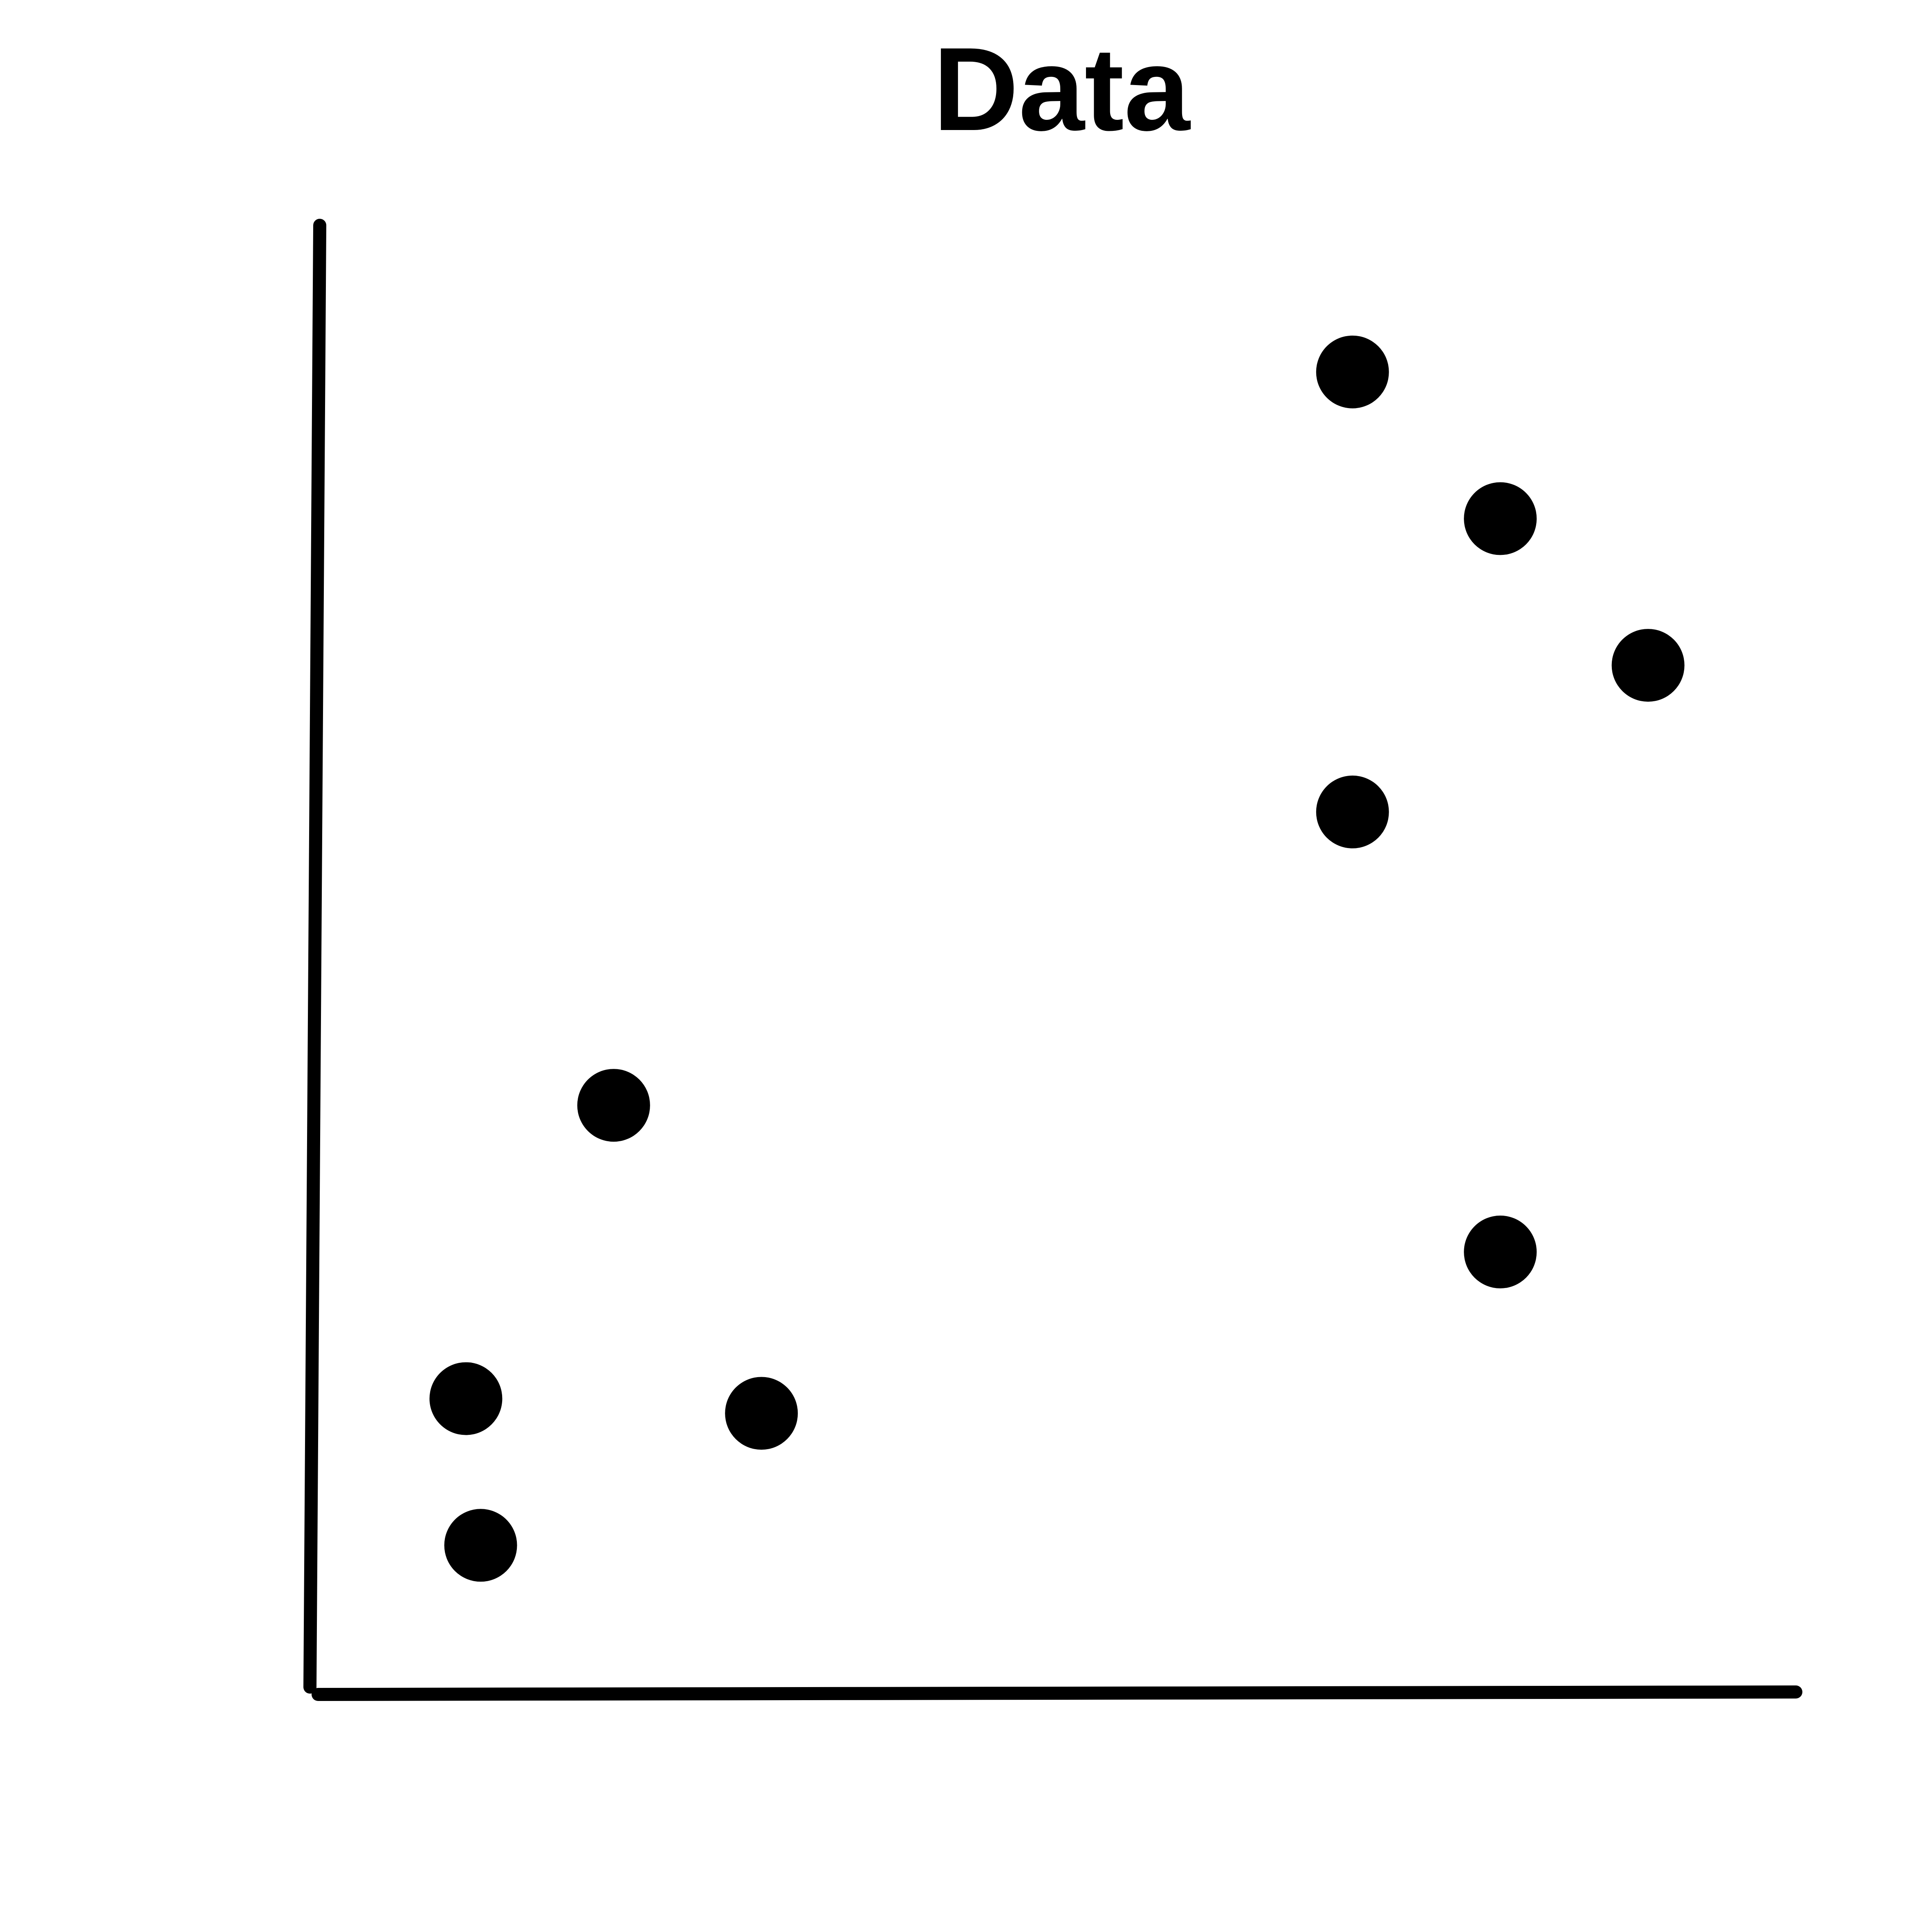  What do you see at coordinates (314, 956) in the screenshot?
I see `y-axis` at bounding box center [314, 956].